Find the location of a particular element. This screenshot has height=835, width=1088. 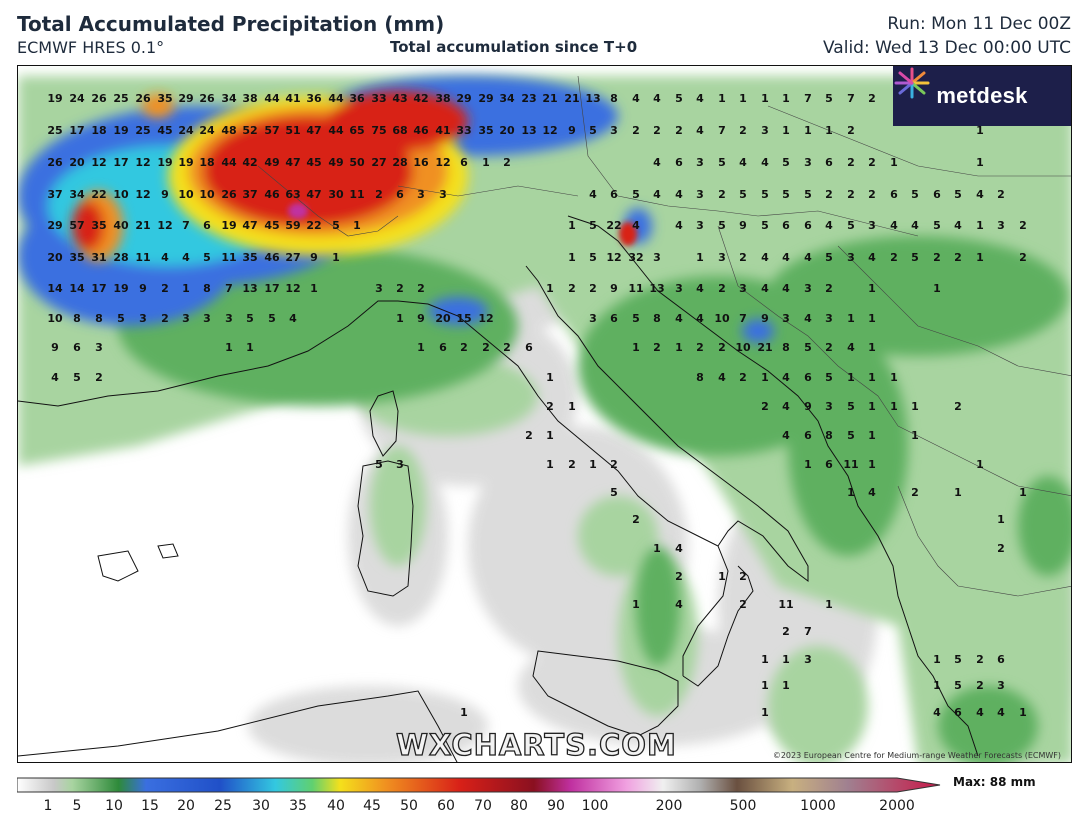

valid-label: Valid: Wed 13 Dec 00:00 UTC is located at coordinates (947, 48).